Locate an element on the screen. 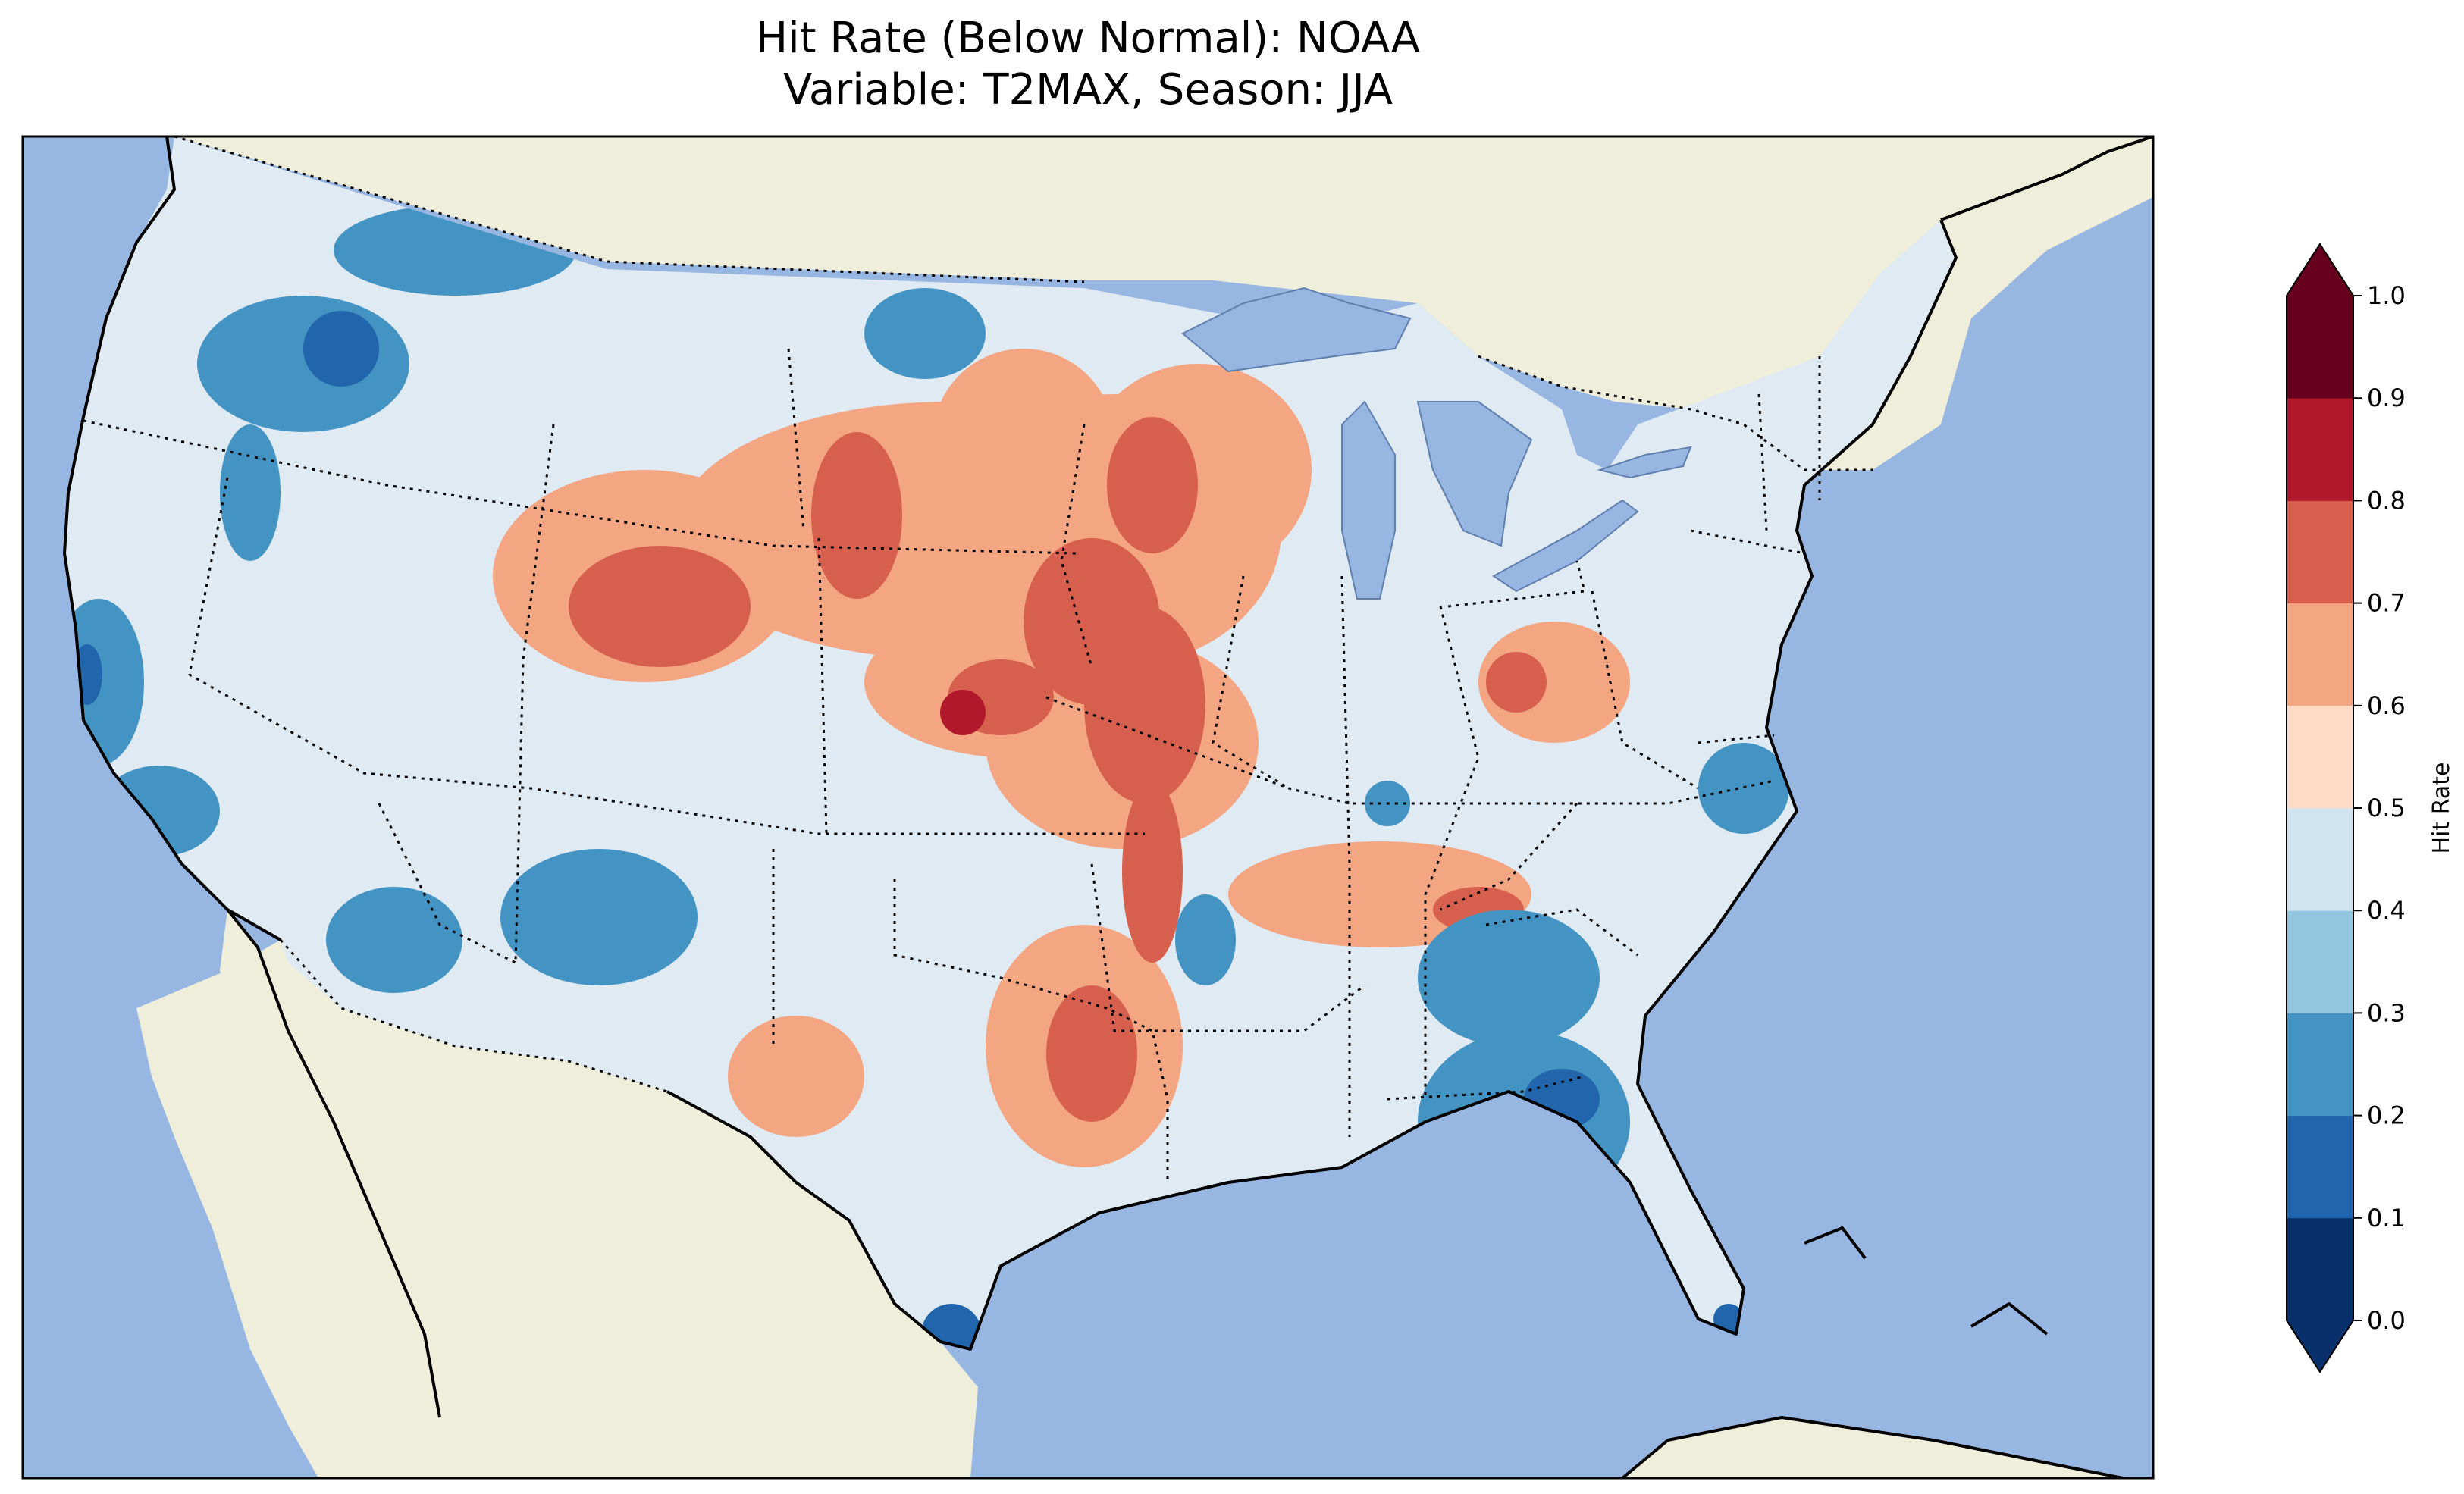  lake-superior is located at coordinates (1297, 330).